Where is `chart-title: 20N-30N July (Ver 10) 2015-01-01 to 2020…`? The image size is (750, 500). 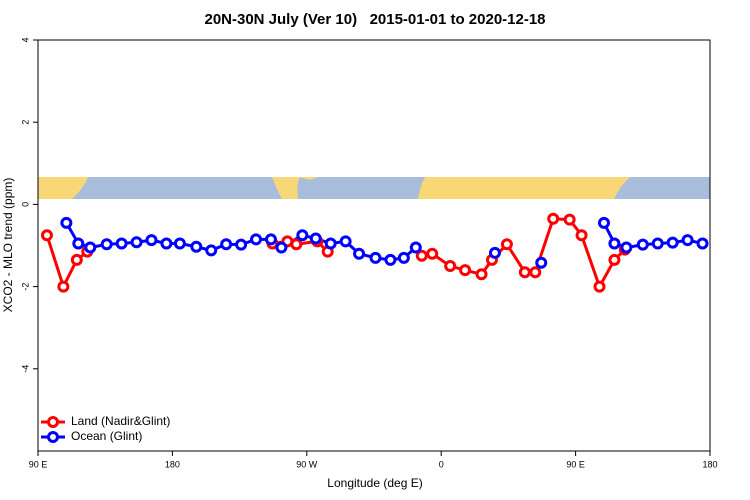 chart-title: 20N-30N July (Ver 10) 2015-01-01 to 2020… is located at coordinates (374, 19).